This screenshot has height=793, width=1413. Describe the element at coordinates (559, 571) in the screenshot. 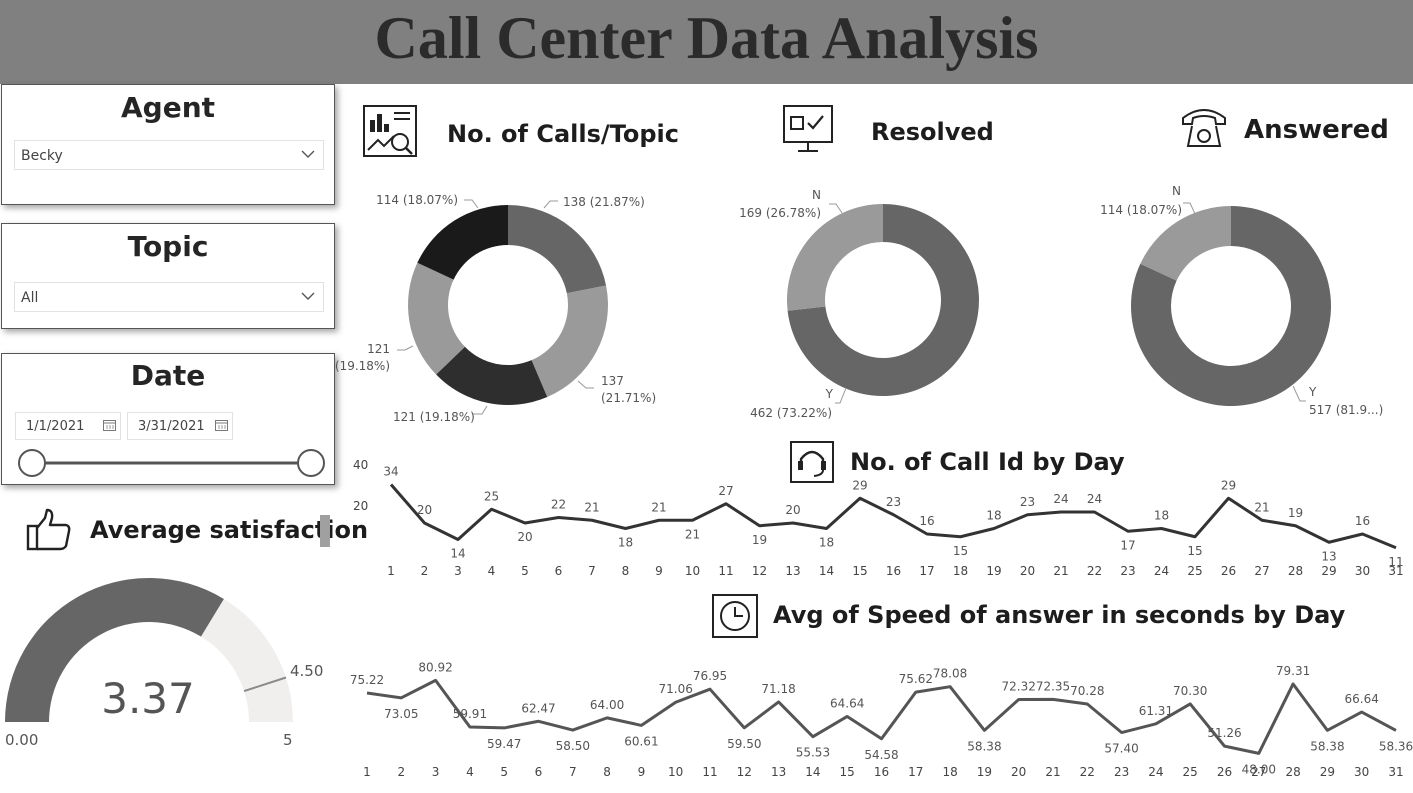

I see `x-tick-label: 6` at that location.